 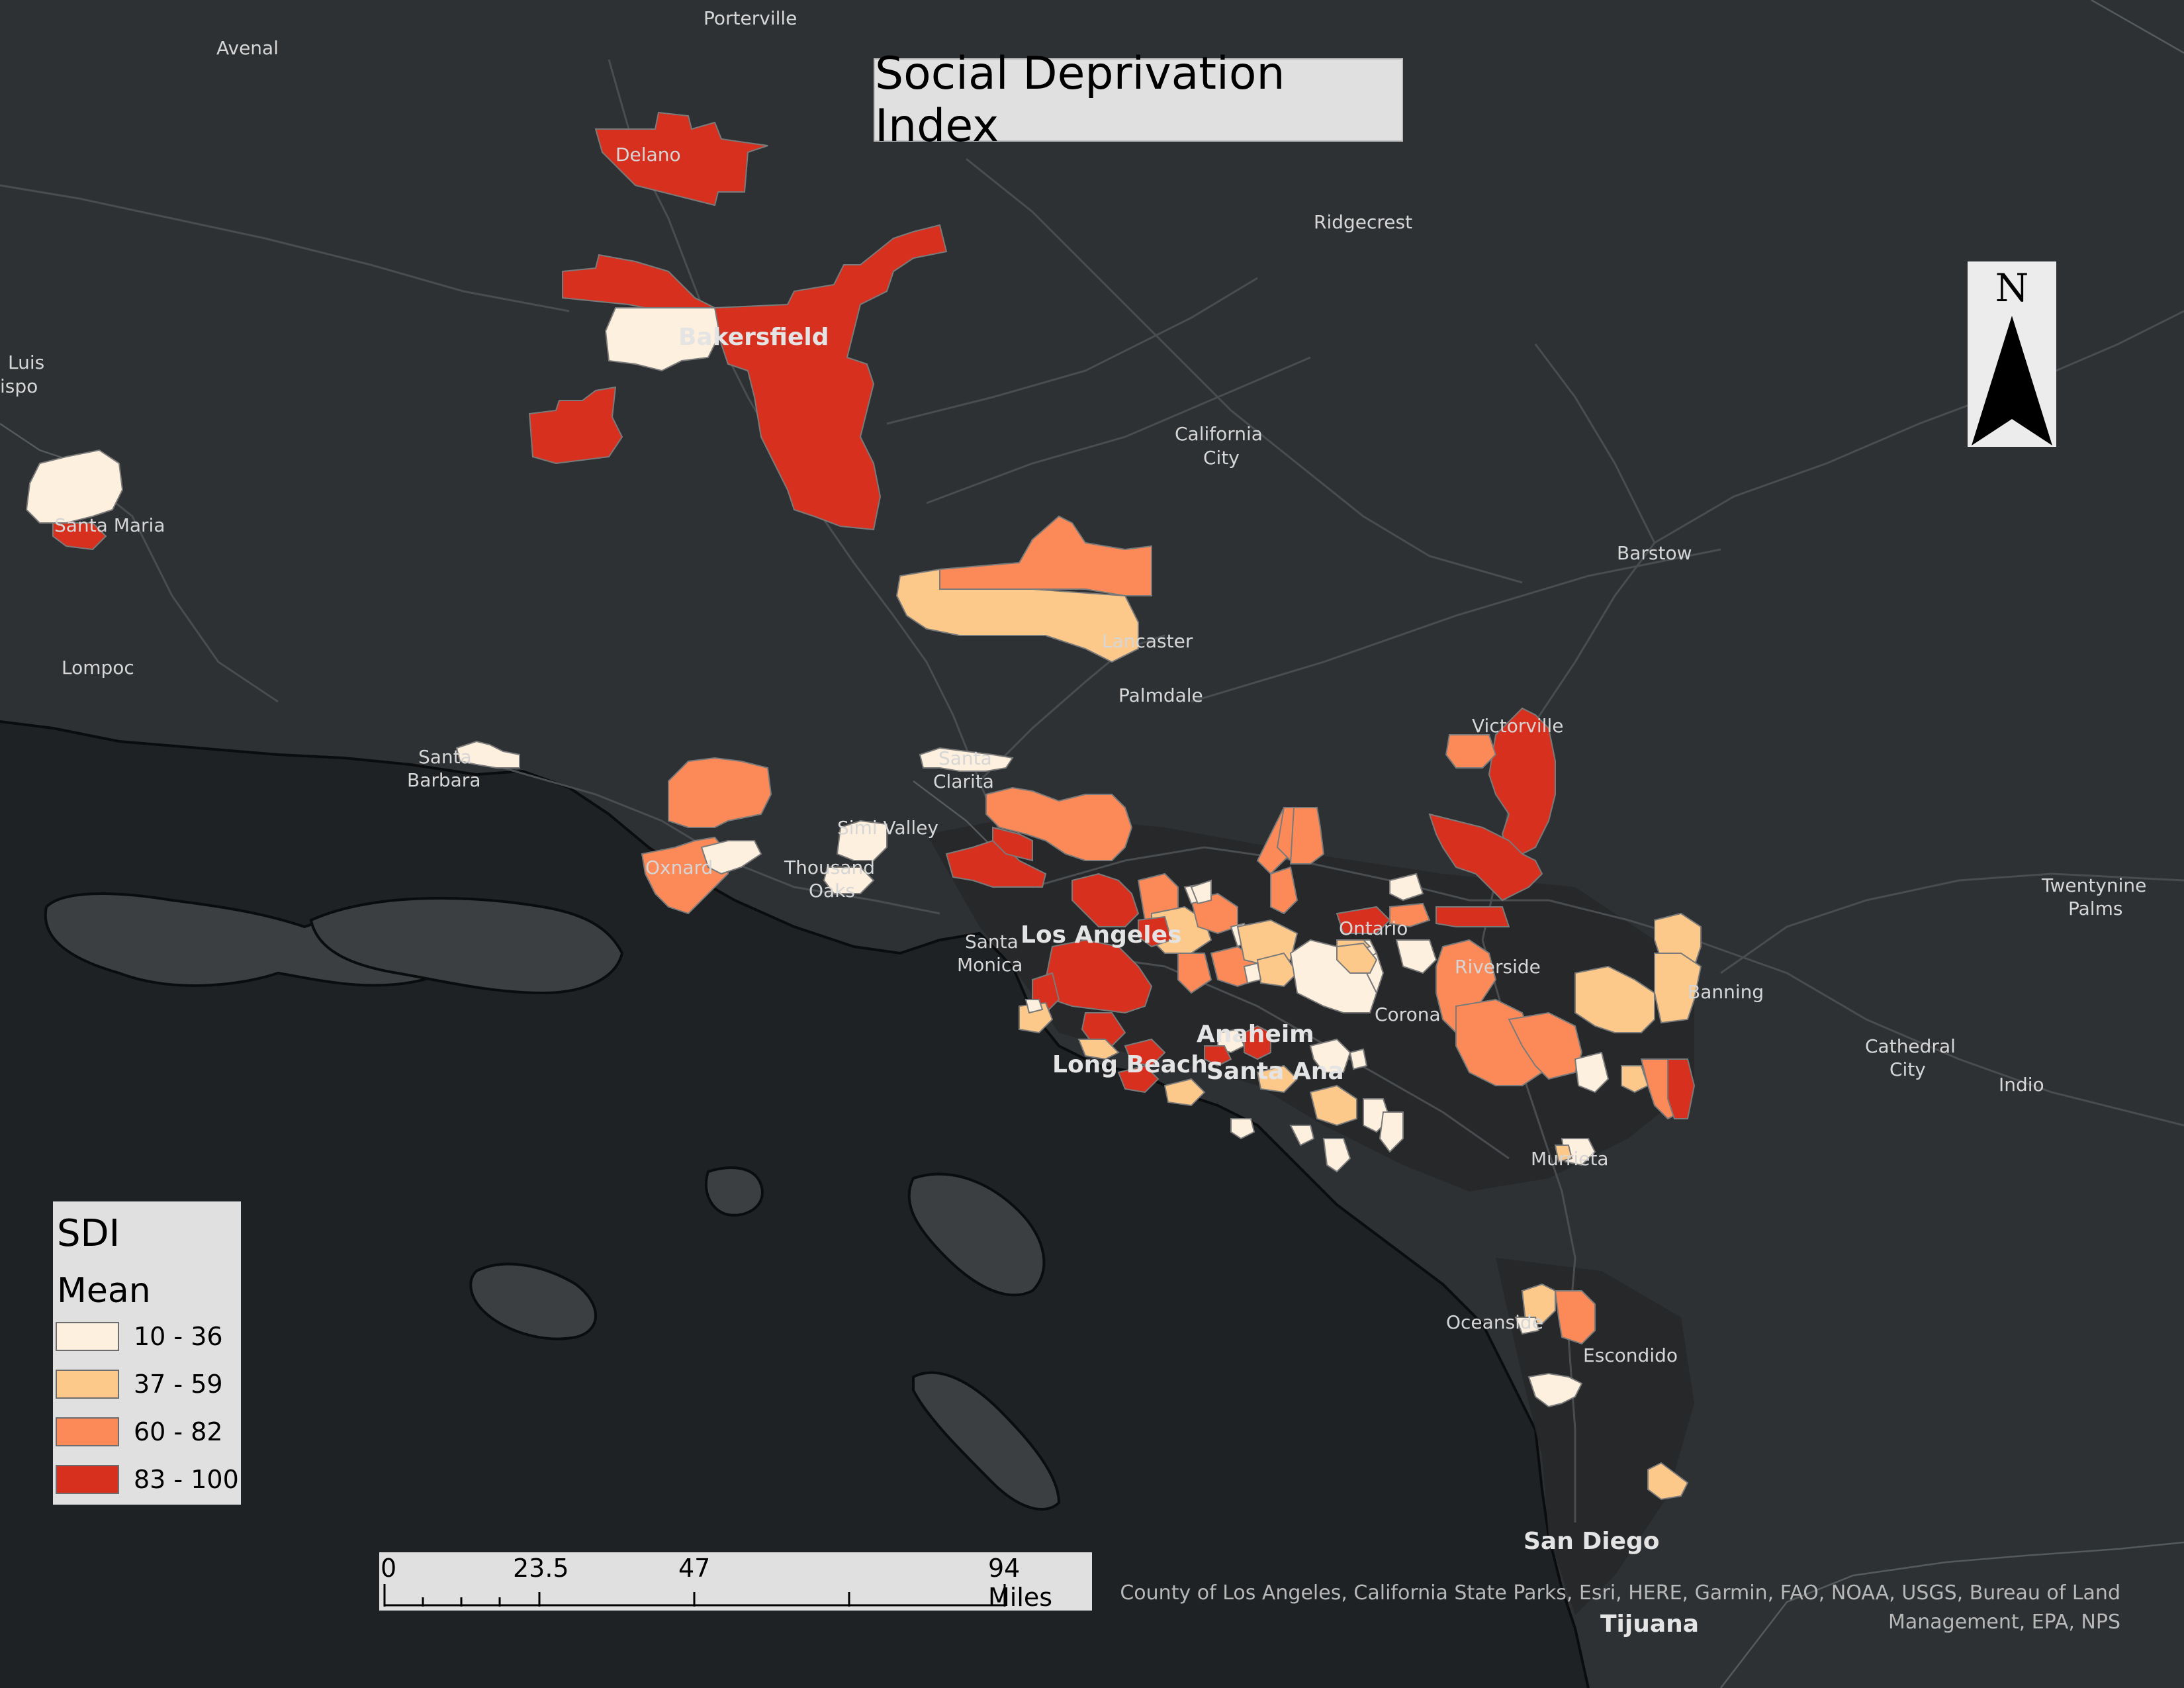 I want to click on legend-subtitle: Mean, so click(x=104, y=1291).